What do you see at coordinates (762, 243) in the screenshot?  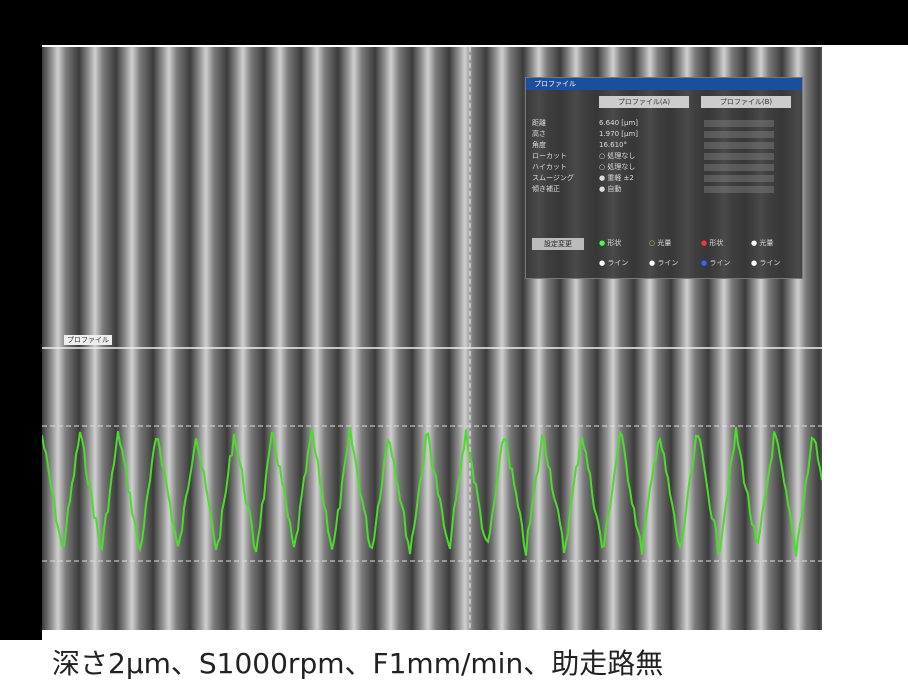 I see `legend-item: ● 光量` at bounding box center [762, 243].